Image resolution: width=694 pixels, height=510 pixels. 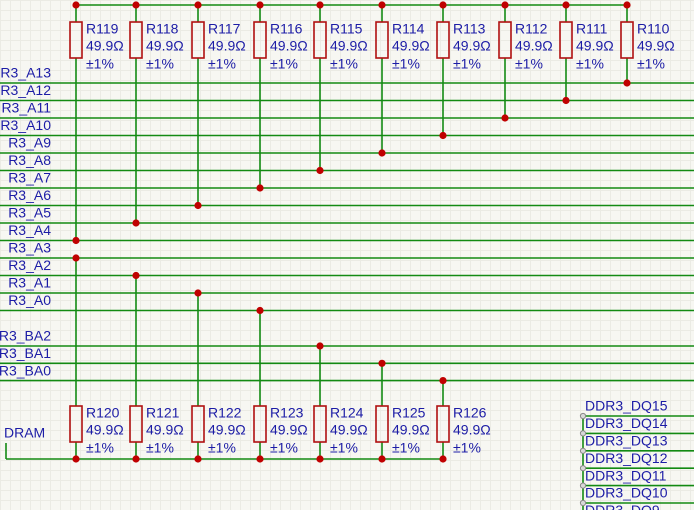 What do you see at coordinates (653, 29) in the screenshot?
I see `ref-designator: R110` at bounding box center [653, 29].